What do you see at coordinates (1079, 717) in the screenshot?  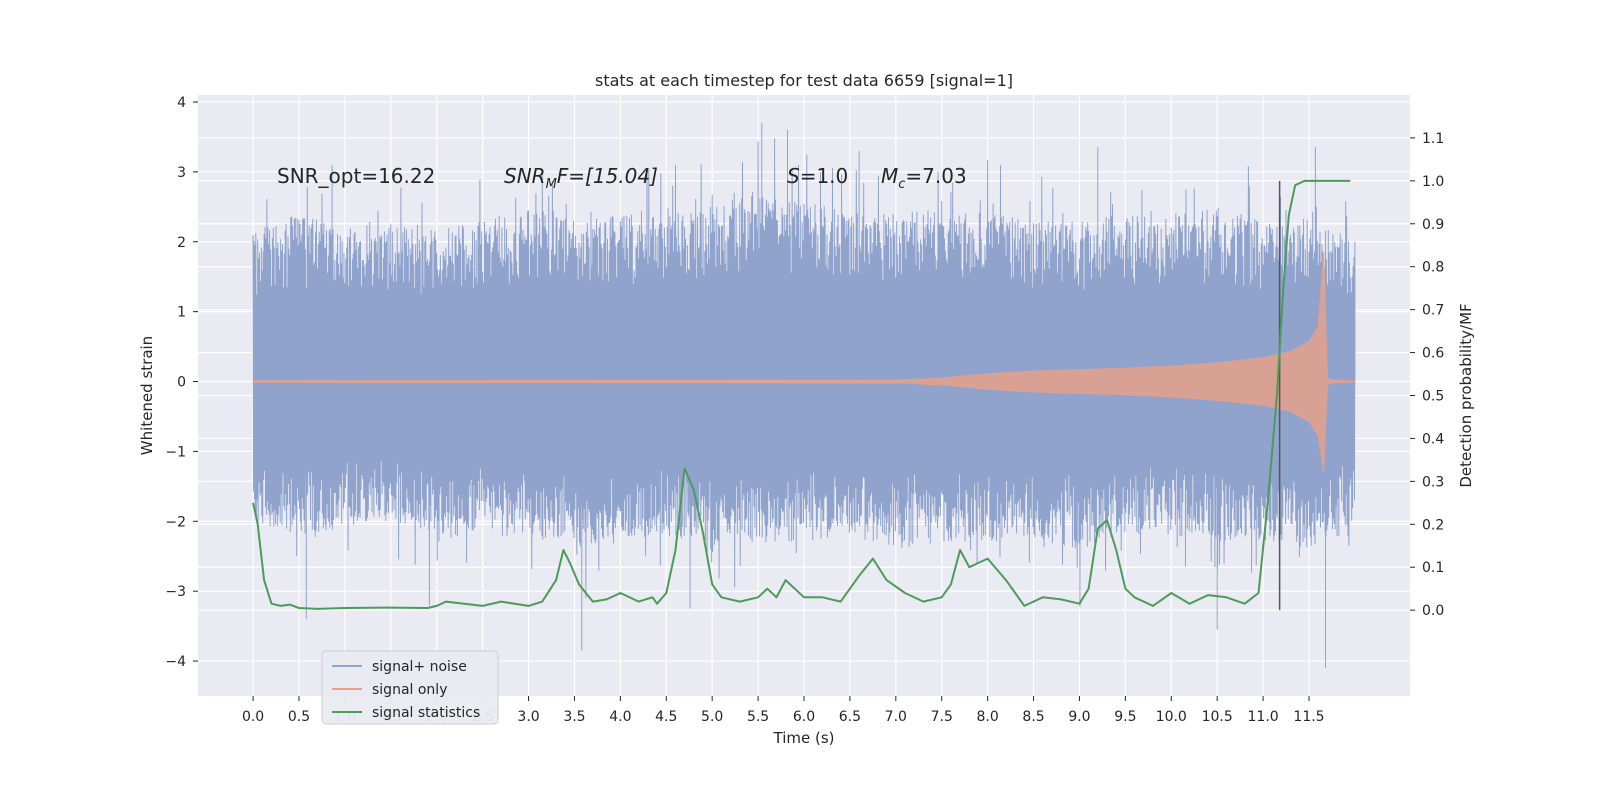 I see `x-tick-label: 9.0` at bounding box center [1079, 717].